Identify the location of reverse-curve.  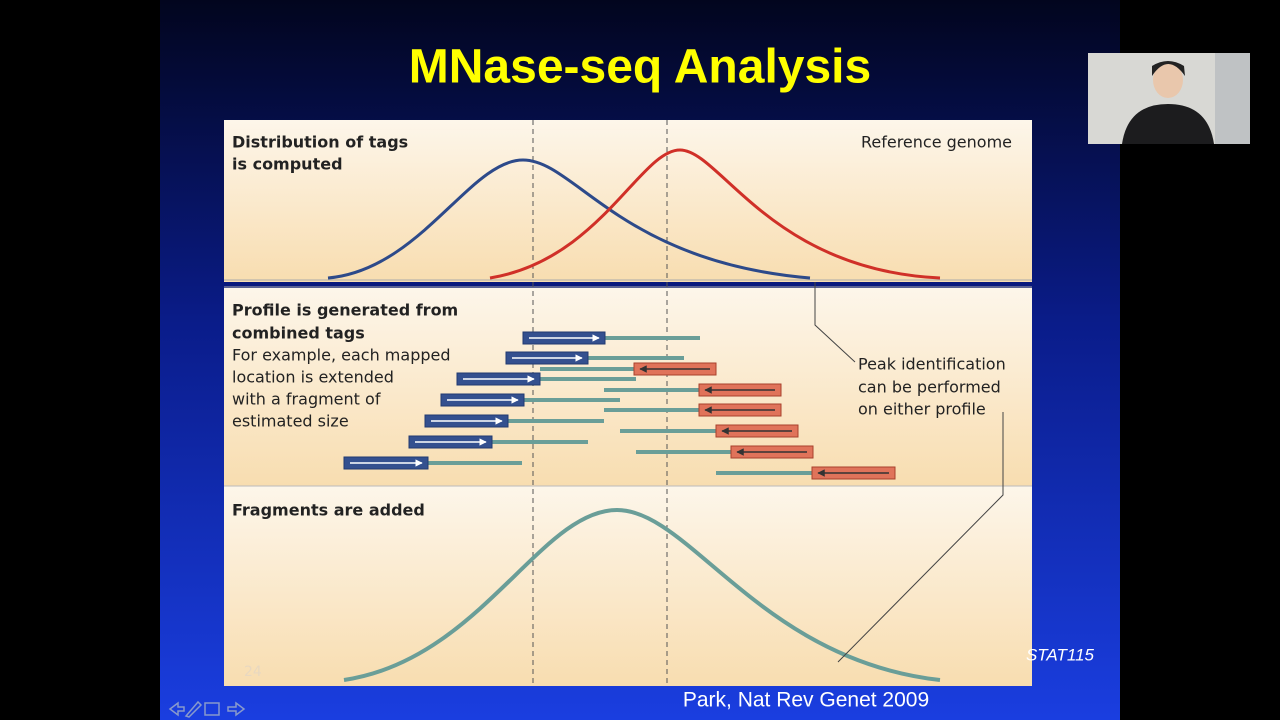
(715, 214).